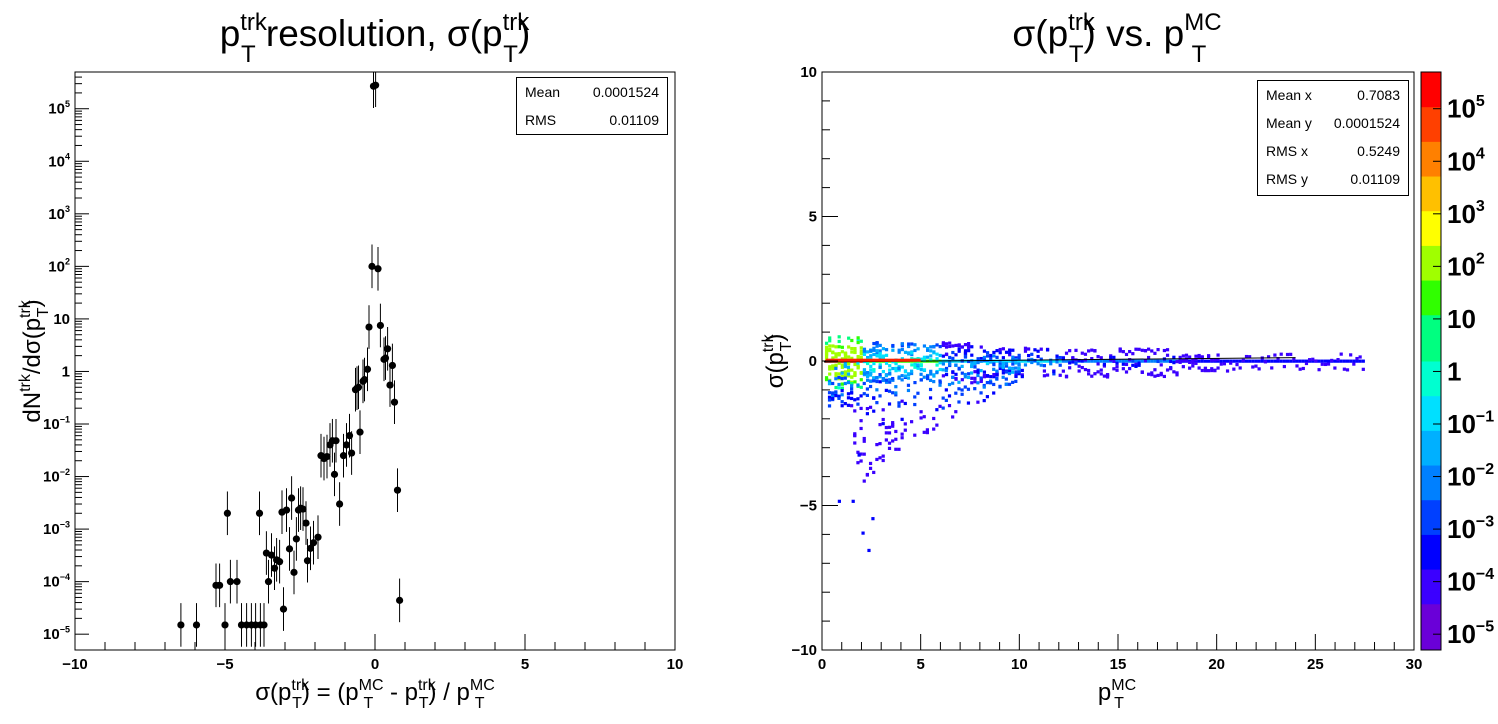 This screenshot has height=724, width=1498. I want to click on left-y-axis-label: dNtrk/dσ(ptrkT), so click(34, 360).